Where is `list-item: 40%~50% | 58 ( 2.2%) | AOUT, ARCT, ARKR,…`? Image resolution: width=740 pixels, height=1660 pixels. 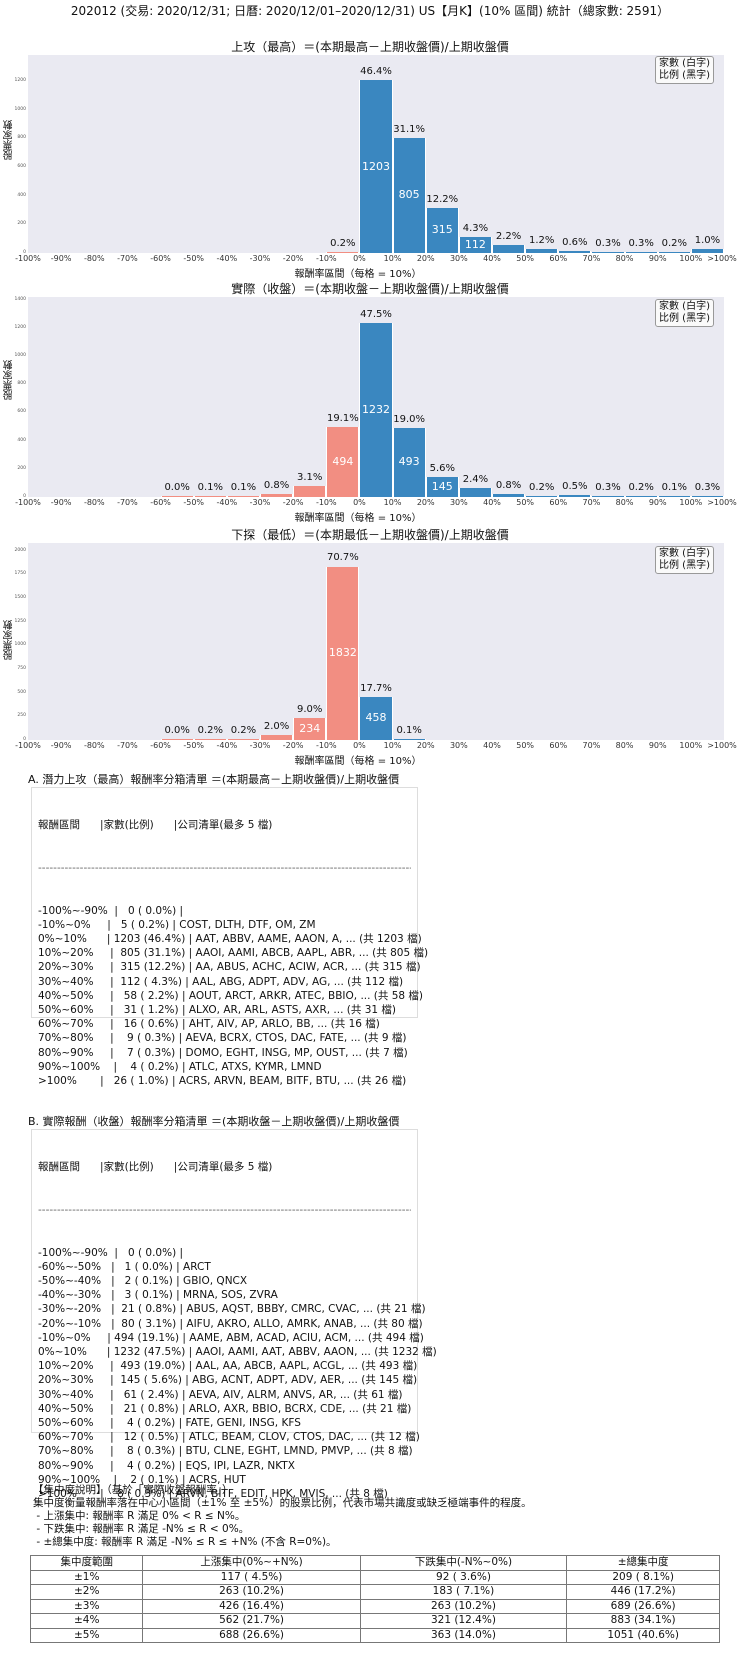 list-item: 40%~50% | 58 ( 2.2%) | AOUT, ARCT, ARKR,… is located at coordinates (231, 995).